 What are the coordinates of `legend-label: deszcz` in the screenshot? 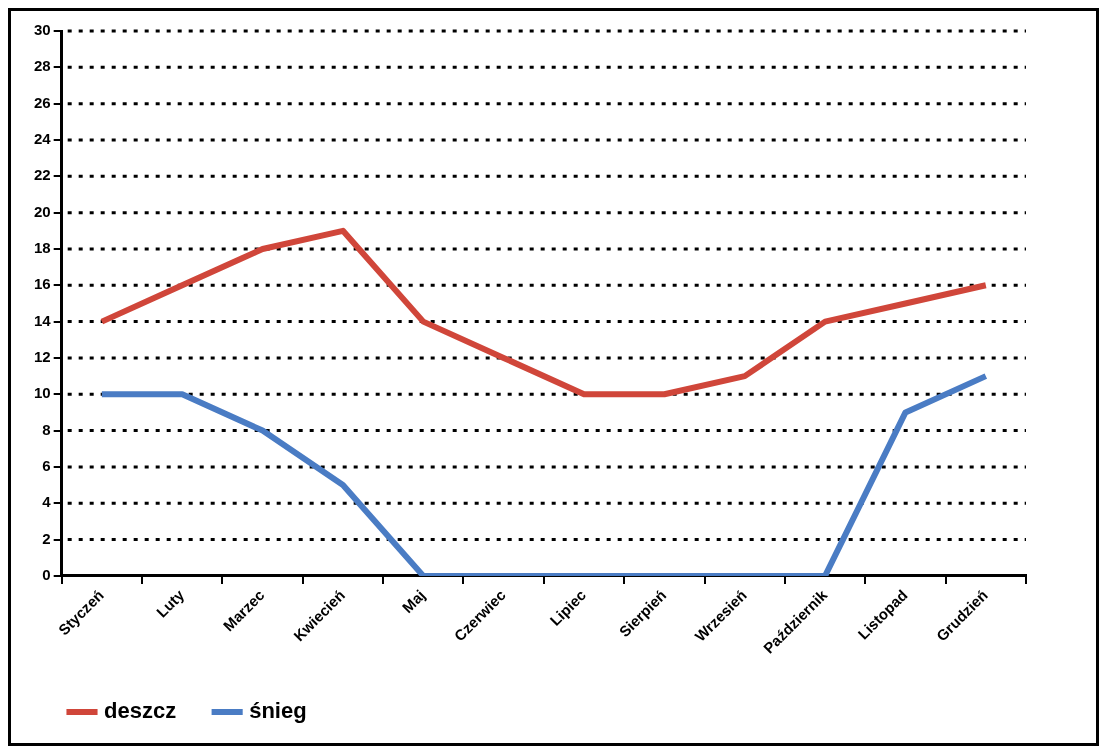 It's located at (140, 711).